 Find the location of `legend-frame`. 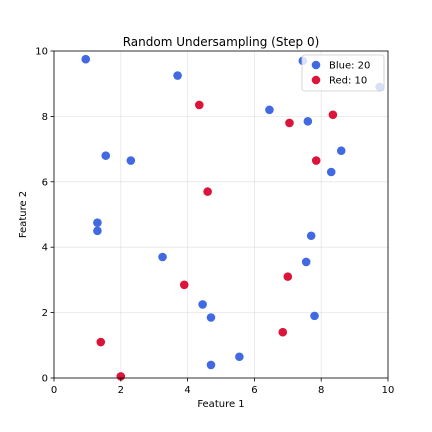

legend-frame is located at coordinates (343, 73).